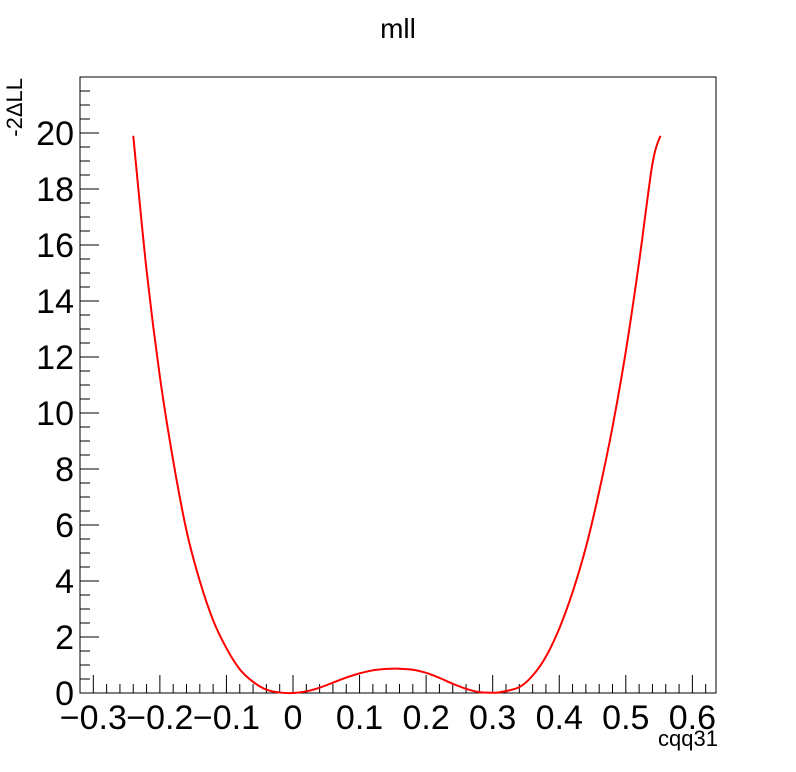 This screenshot has width=796, height=772. I want to click on y-tick-label: 0, so click(64, 694).